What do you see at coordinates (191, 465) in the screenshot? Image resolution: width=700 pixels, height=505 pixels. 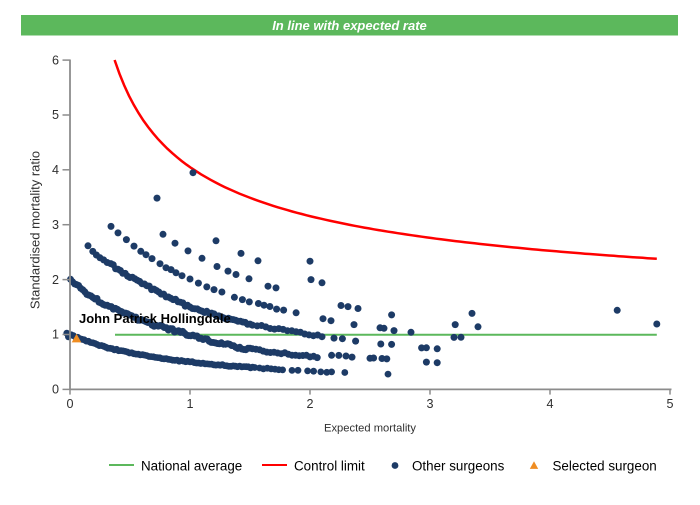 I see `svg-text: National average` at bounding box center [191, 465].